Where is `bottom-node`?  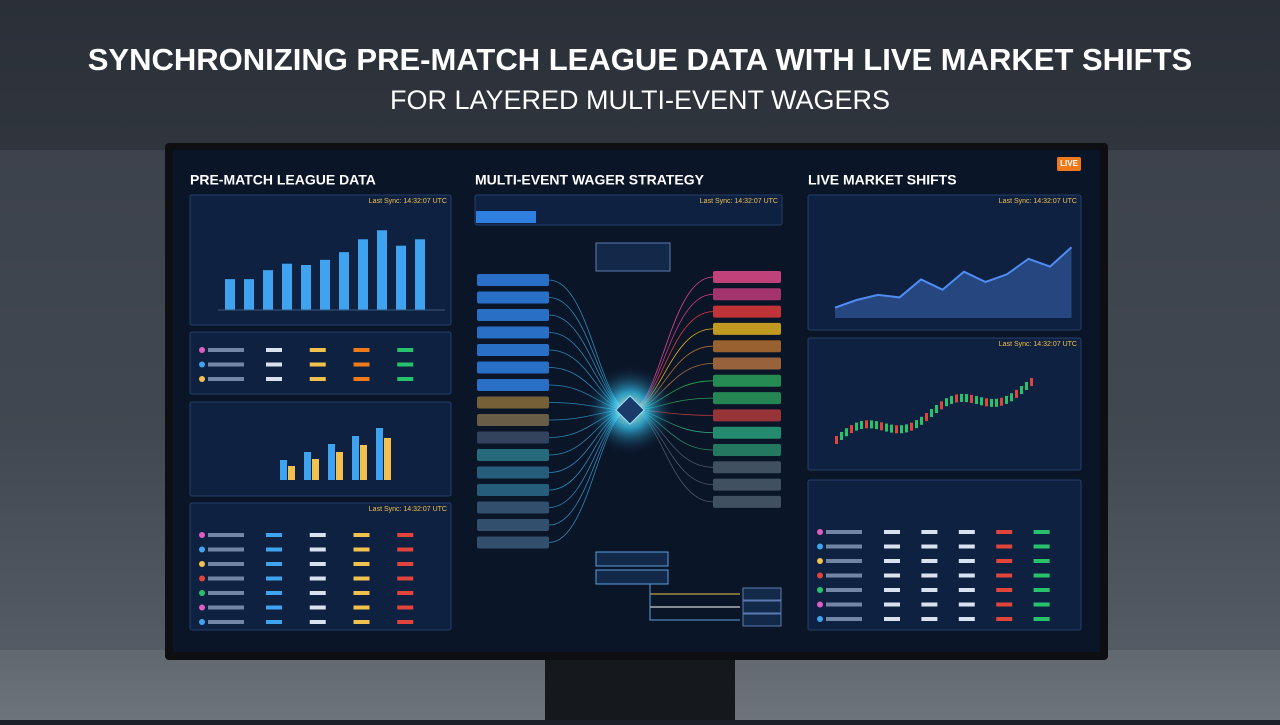 bottom-node is located at coordinates (632, 559).